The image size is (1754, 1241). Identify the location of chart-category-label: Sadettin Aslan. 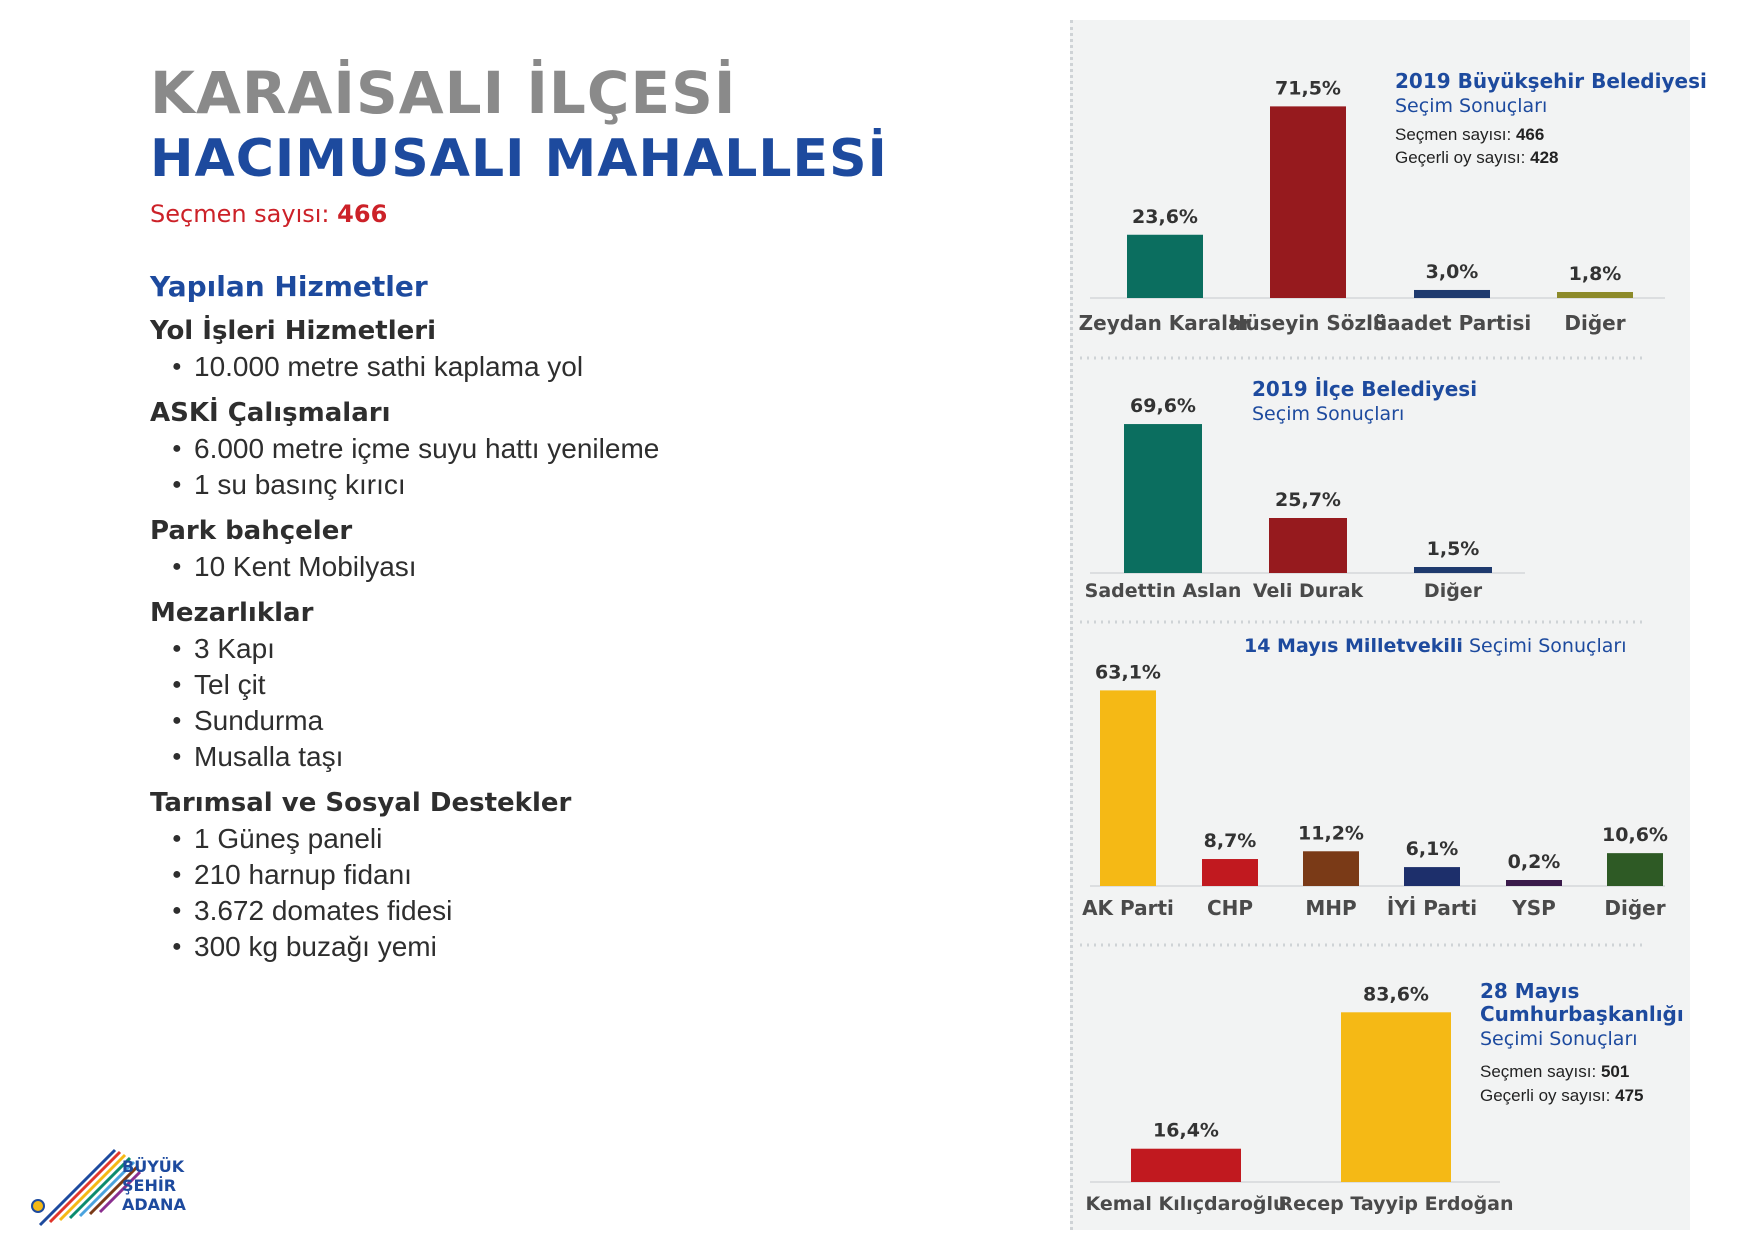
(1163, 591).